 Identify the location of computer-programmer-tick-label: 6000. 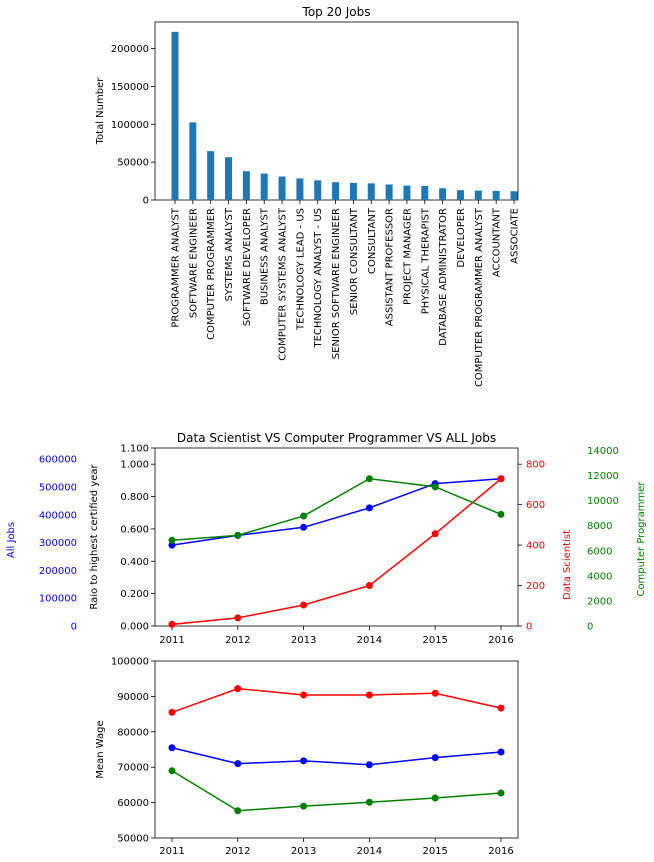
(599, 551).